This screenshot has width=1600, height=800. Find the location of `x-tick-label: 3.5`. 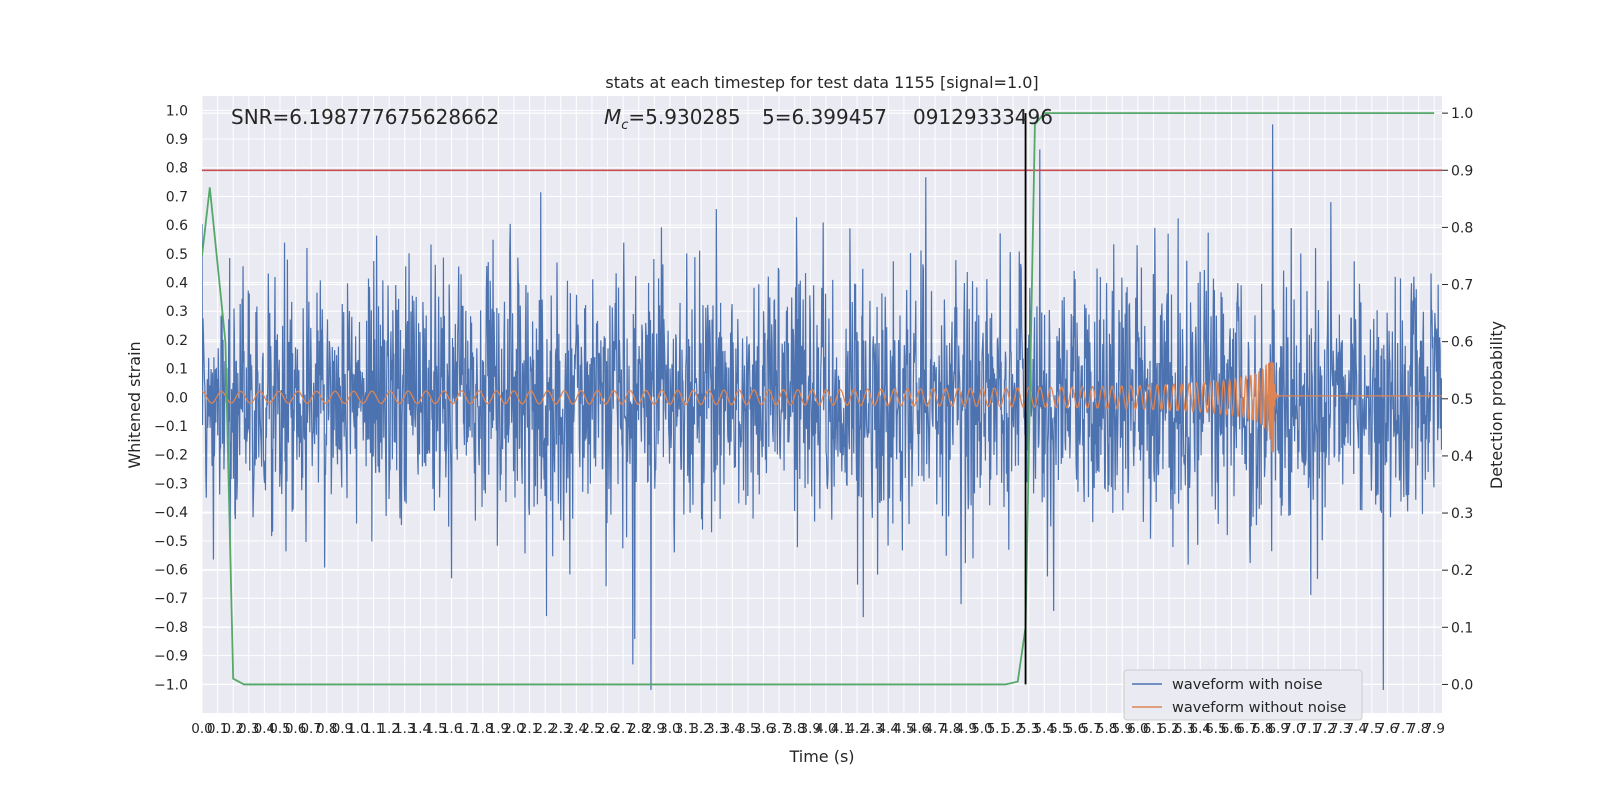

x-tick-label: 3.5 is located at coordinates (747, 729).